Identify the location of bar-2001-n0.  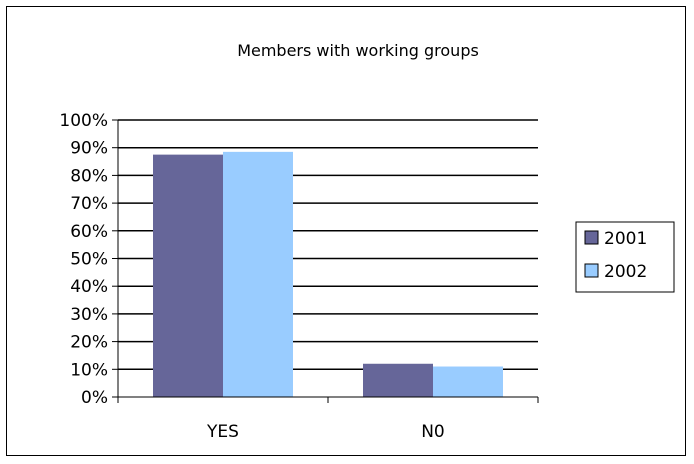
(398, 380).